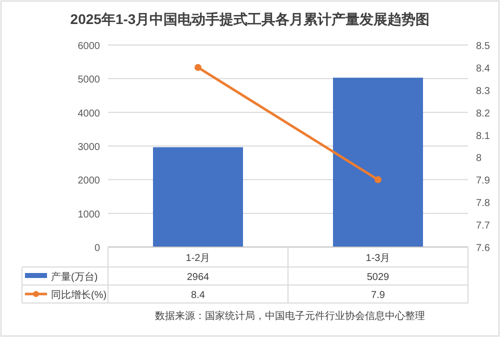  I want to click on legend-label: 同比增长(%), so click(79, 295).